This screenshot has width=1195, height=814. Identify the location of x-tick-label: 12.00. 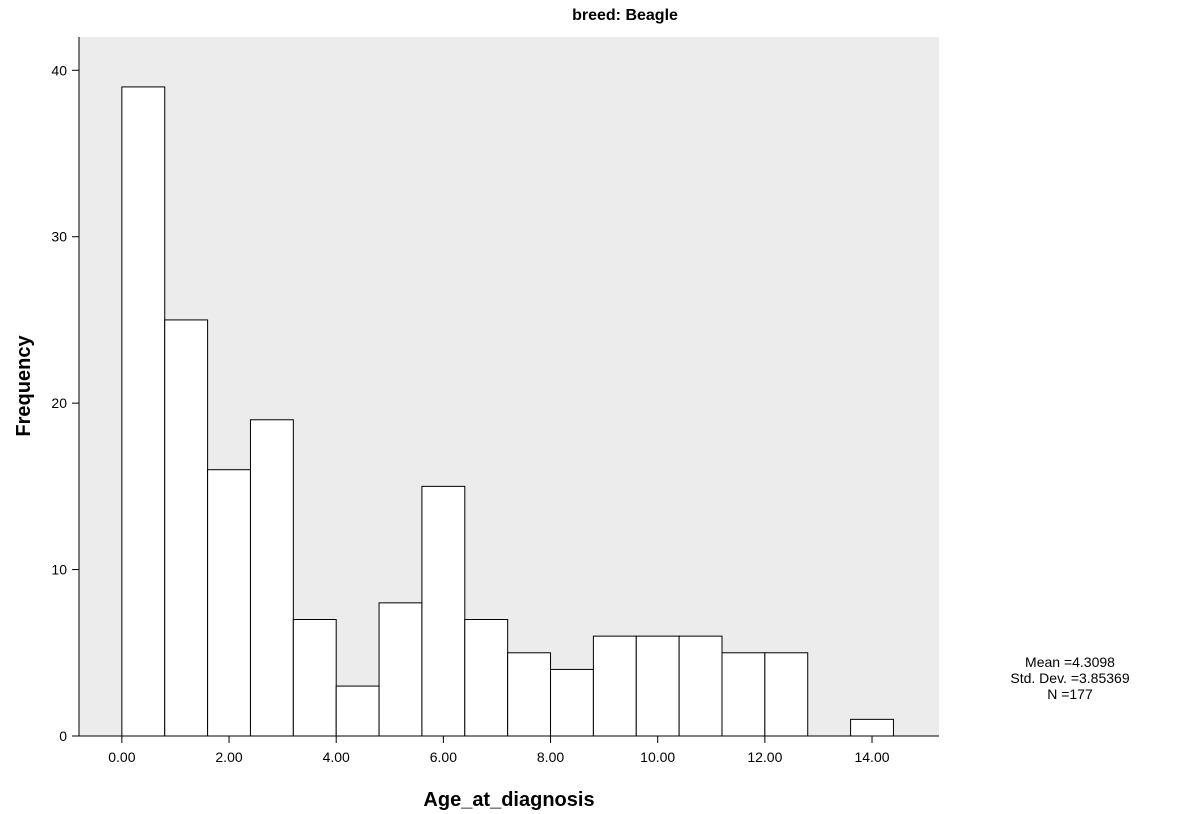
(764, 757).